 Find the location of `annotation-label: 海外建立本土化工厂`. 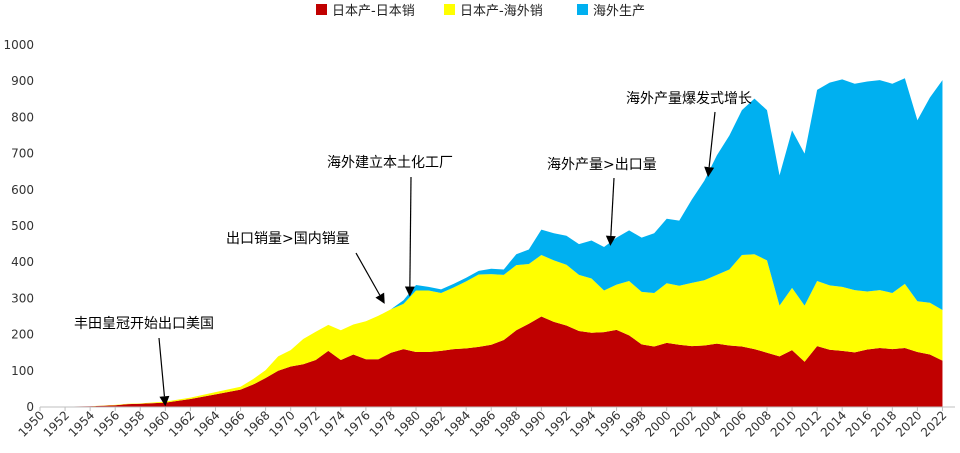

annotation-label: 海外建立本土化工厂 is located at coordinates (390, 163).